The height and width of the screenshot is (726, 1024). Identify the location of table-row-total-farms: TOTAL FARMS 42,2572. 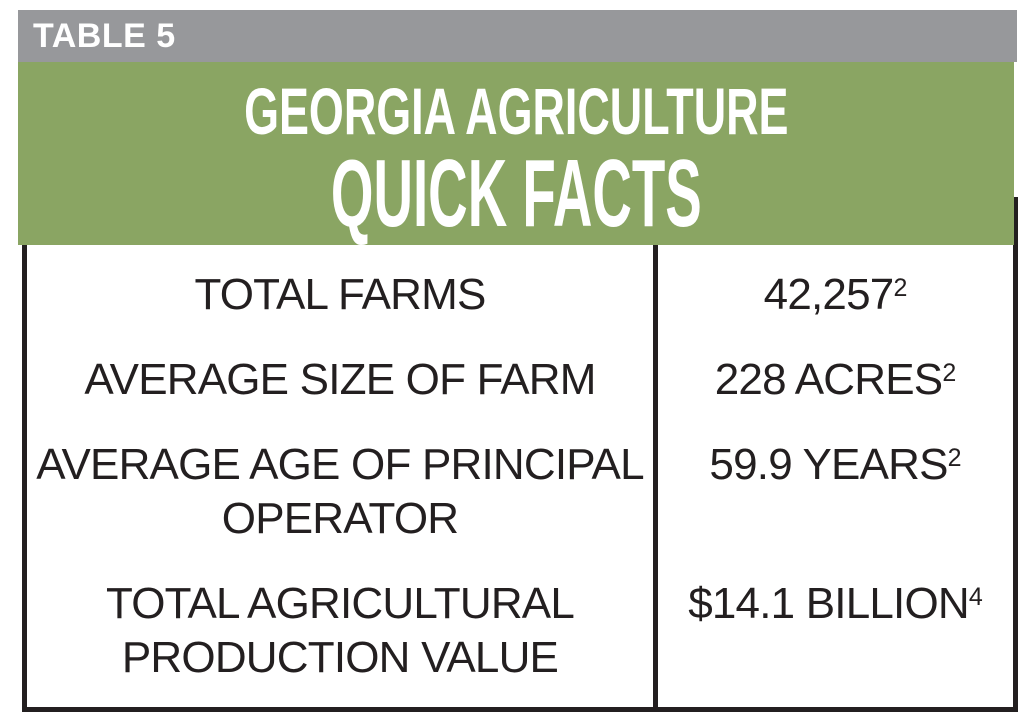
(520, 295).